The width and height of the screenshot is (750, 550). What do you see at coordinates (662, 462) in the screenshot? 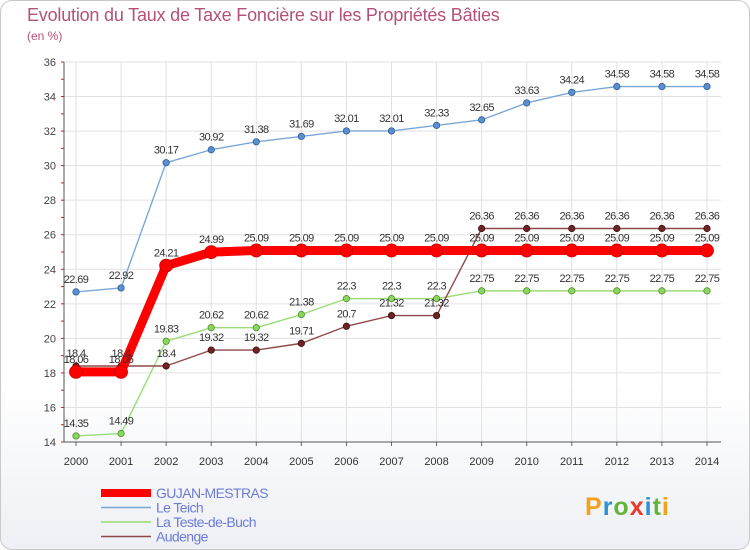
I see `x-tick-label: 2013` at bounding box center [662, 462].